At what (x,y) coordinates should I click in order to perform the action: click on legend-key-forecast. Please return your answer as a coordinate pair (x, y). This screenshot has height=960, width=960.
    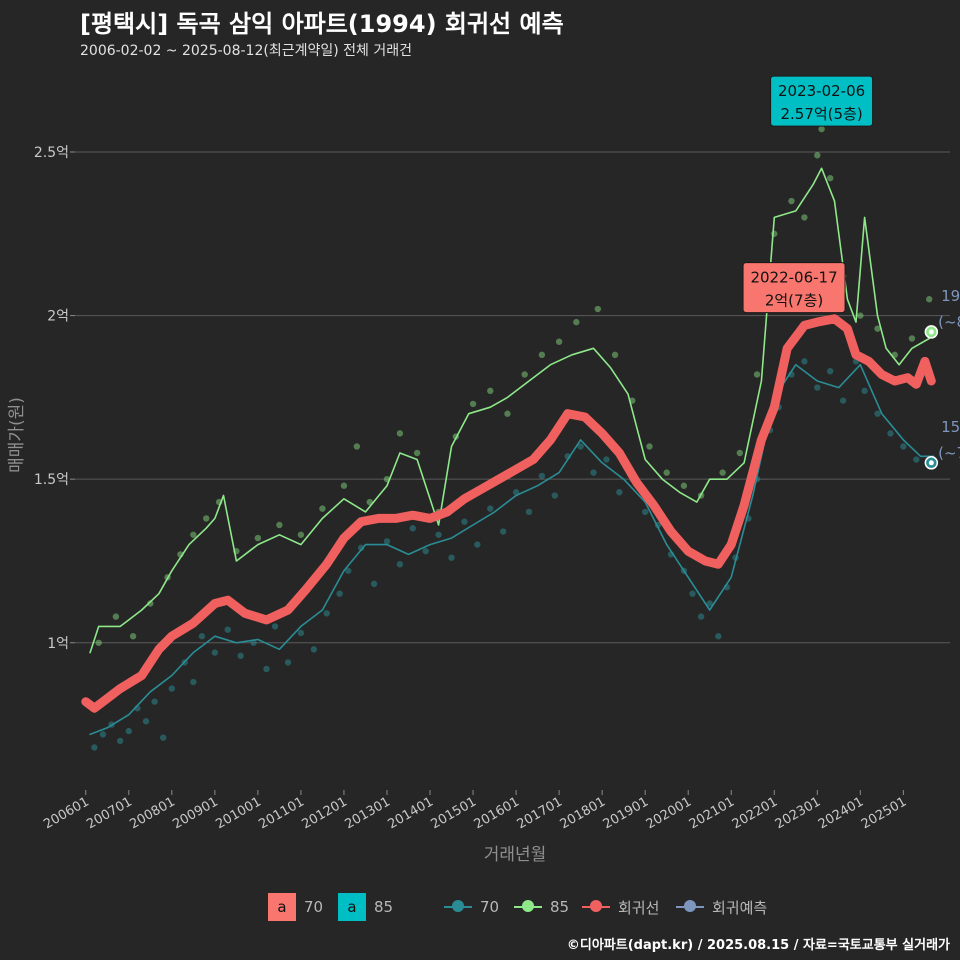
    Looking at the image, I should click on (690, 907).